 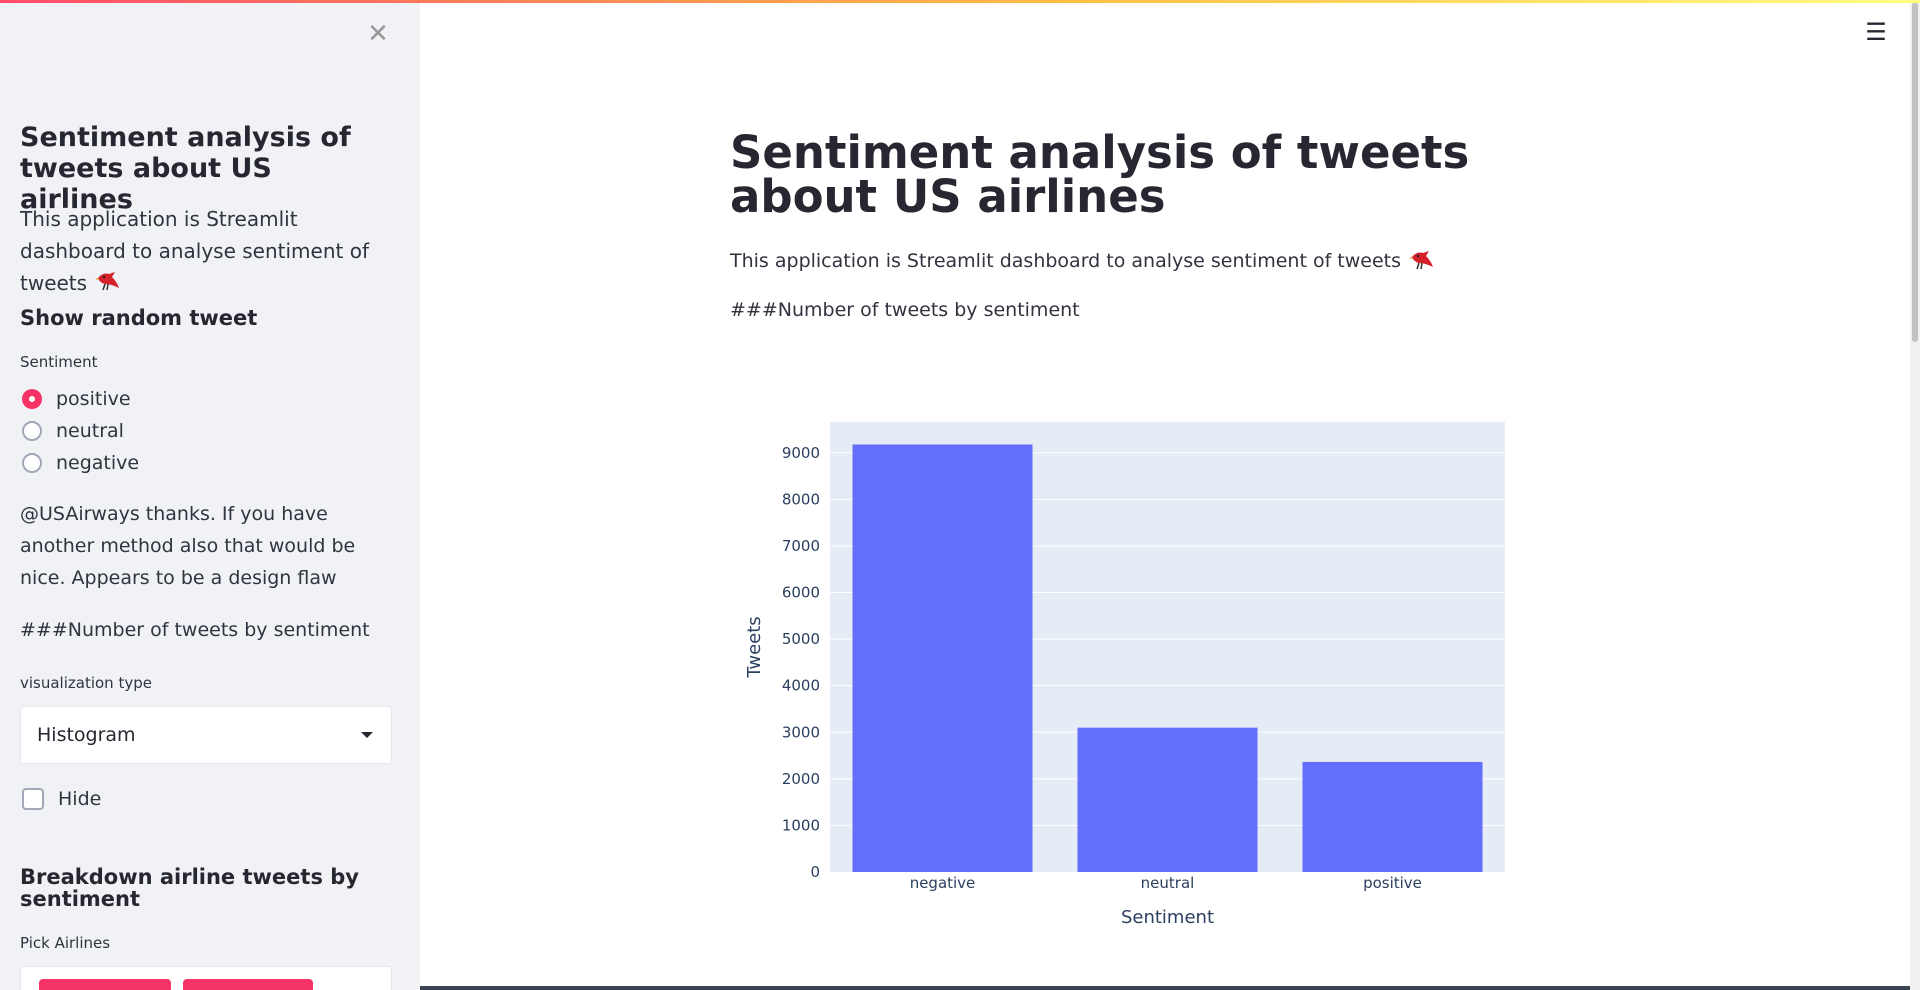 What do you see at coordinates (139, 318) in the screenshot?
I see `random-tweet-heading: Show random tweet` at bounding box center [139, 318].